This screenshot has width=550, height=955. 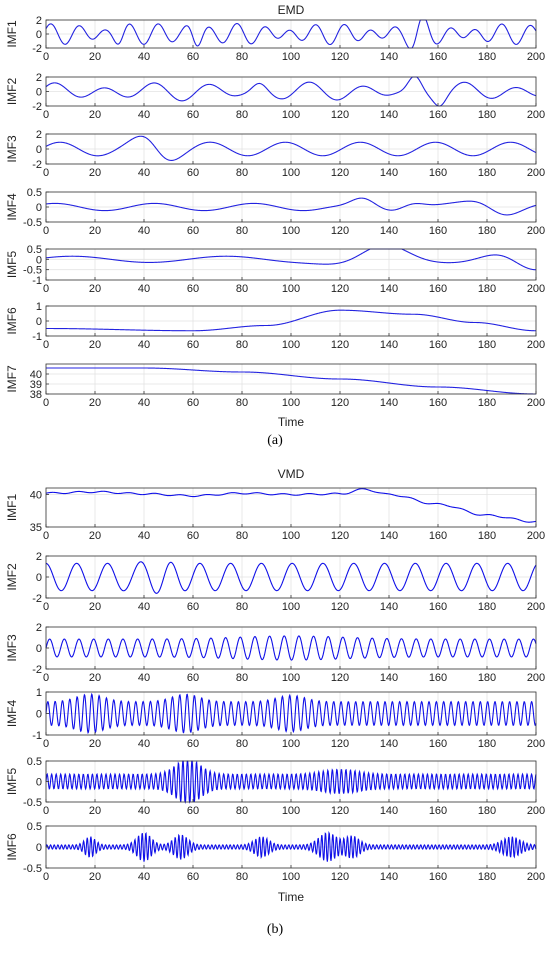 I want to click on caption-b: (b), so click(x=275, y=929).